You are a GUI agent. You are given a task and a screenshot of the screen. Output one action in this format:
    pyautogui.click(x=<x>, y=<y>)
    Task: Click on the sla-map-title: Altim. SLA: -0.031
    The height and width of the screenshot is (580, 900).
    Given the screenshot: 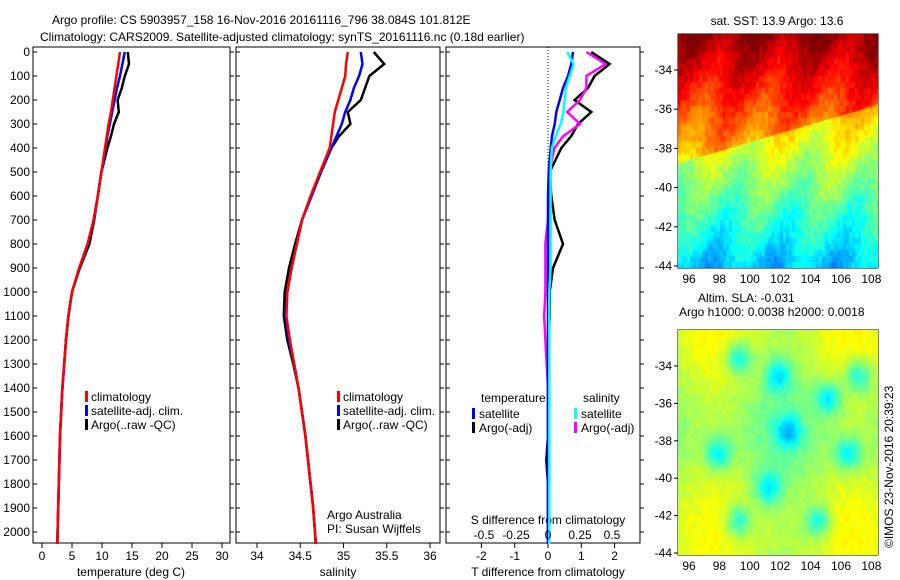 What is the action you would take?
    pyautogui.click(x=746, y=298)
    